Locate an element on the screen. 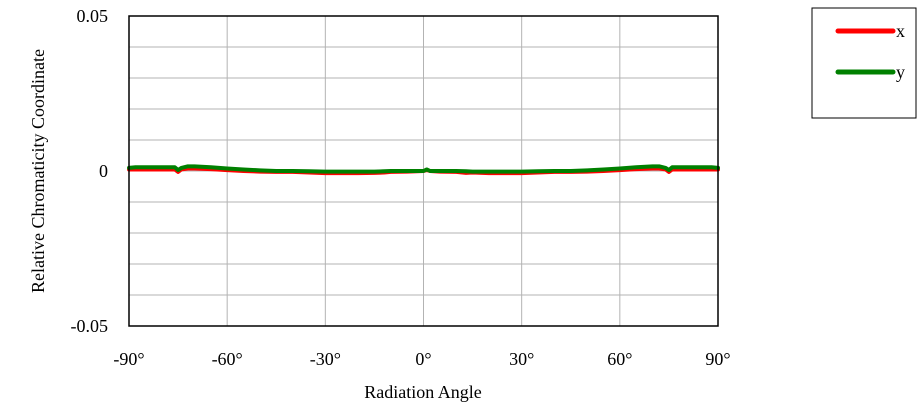 The image size is (919, 405). legend-box is located at coordinates (864, 63).